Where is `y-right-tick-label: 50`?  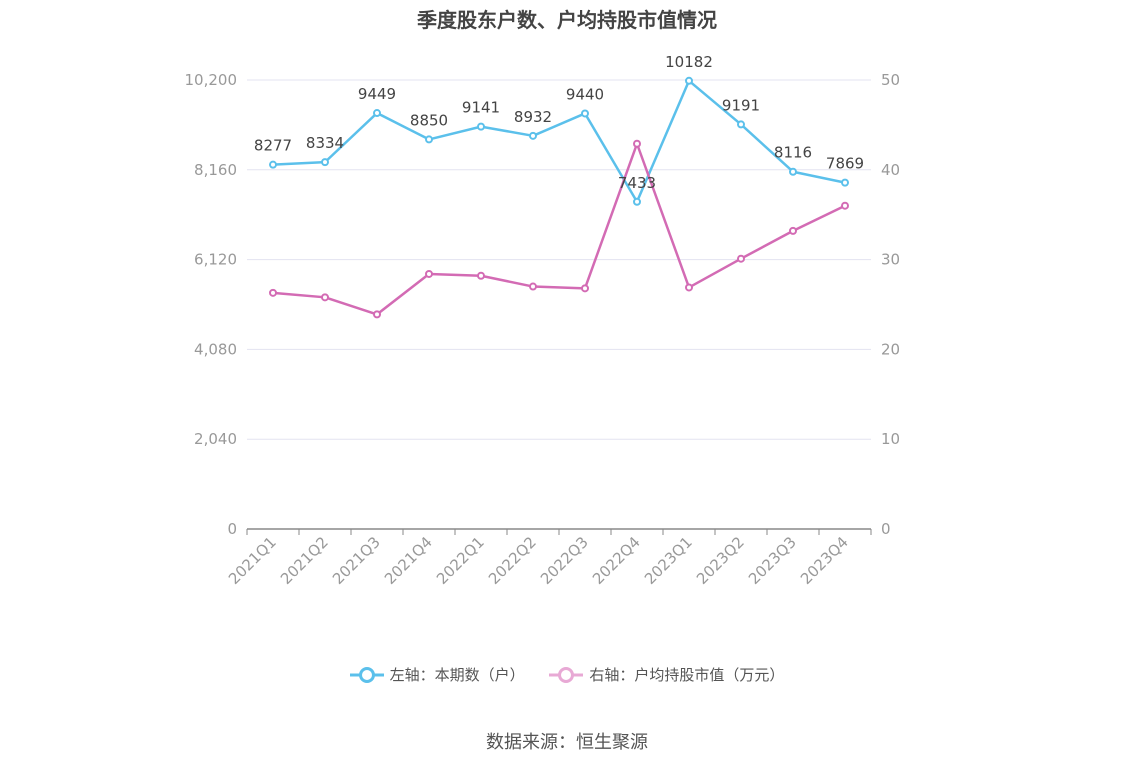 y-right-tick-label: 50 is located at coordinates (890, 80).